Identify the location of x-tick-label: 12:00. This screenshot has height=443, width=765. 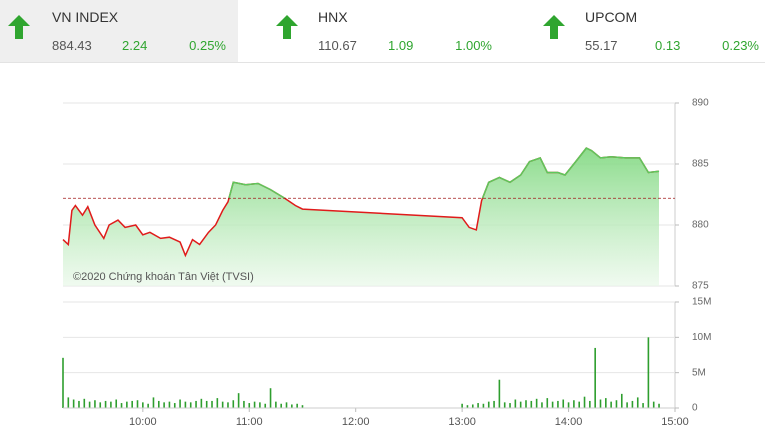
(356, 422).